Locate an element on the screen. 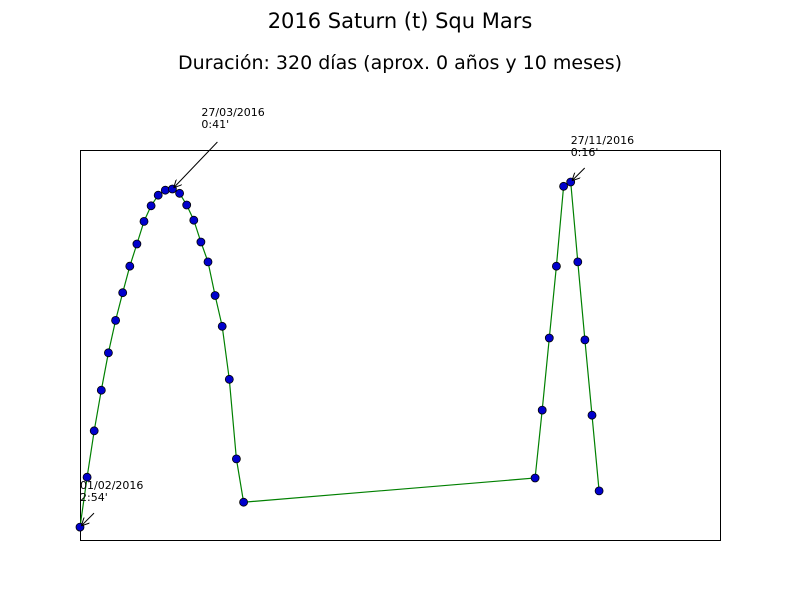 Image resolution: width=800 pixels, height=600 pixels. annotation-date: 01/02/2016 is located at coordinates (111, 485).